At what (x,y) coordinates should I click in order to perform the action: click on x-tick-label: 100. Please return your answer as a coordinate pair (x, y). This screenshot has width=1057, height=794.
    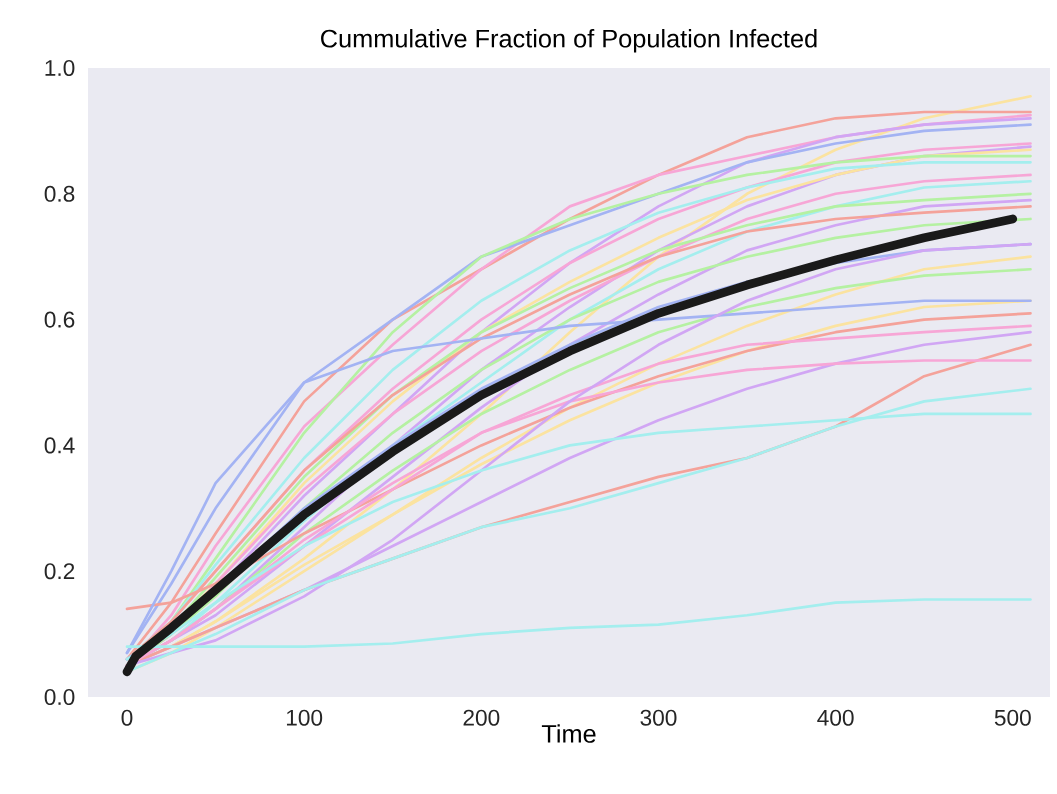
    Looking at the image, I should click on (304, 717).